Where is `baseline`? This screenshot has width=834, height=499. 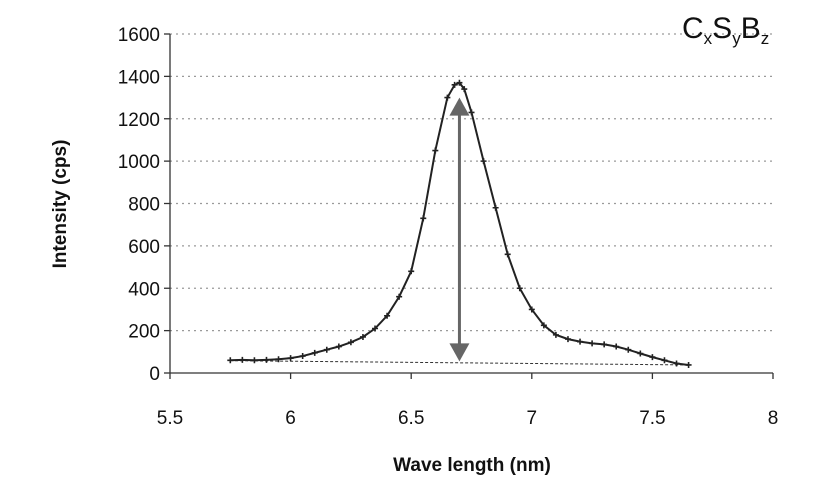
baseline is located at coordinates (462, 363).